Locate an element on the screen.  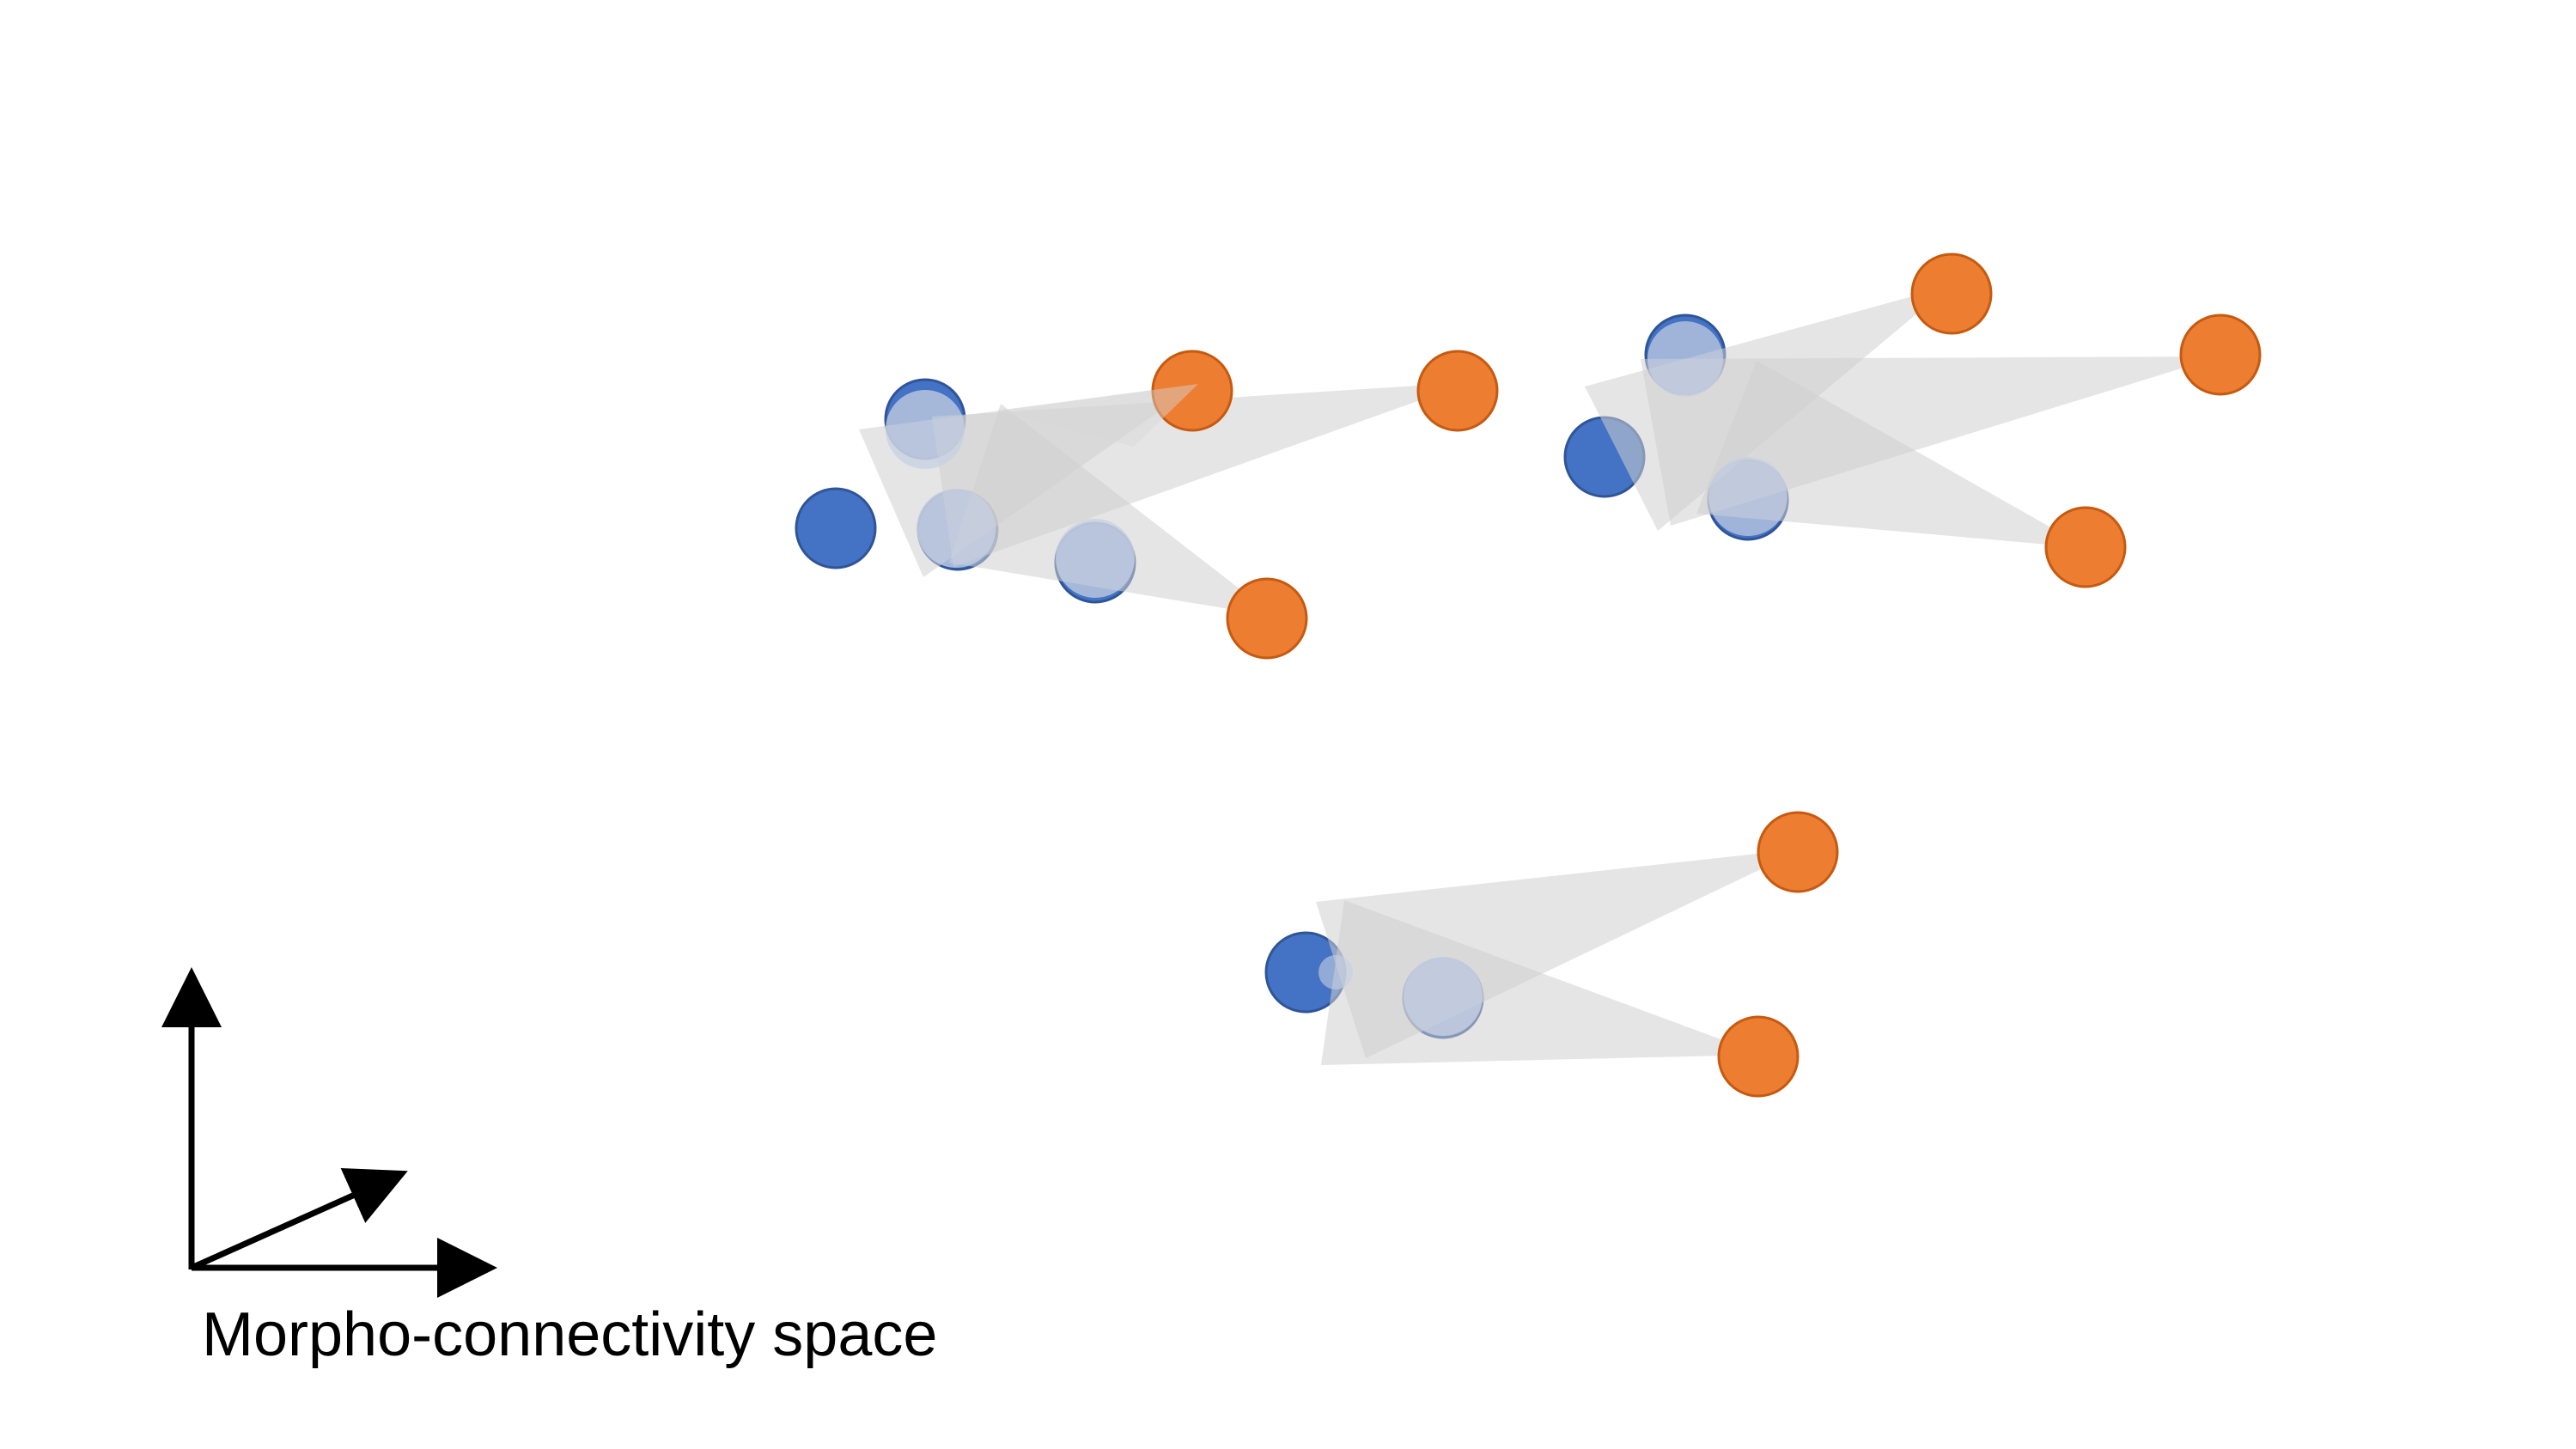
cluster-top-left is located at coordinates (1147, 505).